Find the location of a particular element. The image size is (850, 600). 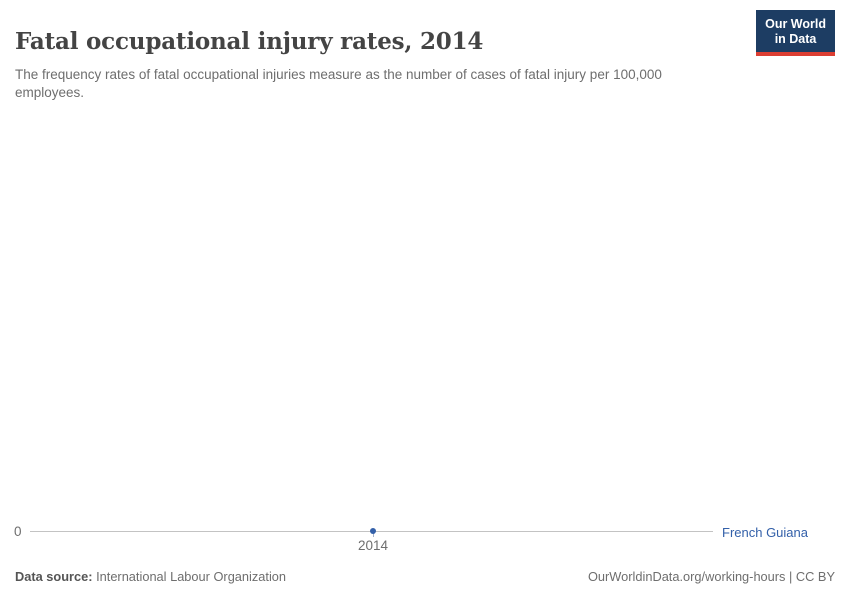

chart-title: Fatal occupational injury rates, 2014 is located at coordinates (249, 42).